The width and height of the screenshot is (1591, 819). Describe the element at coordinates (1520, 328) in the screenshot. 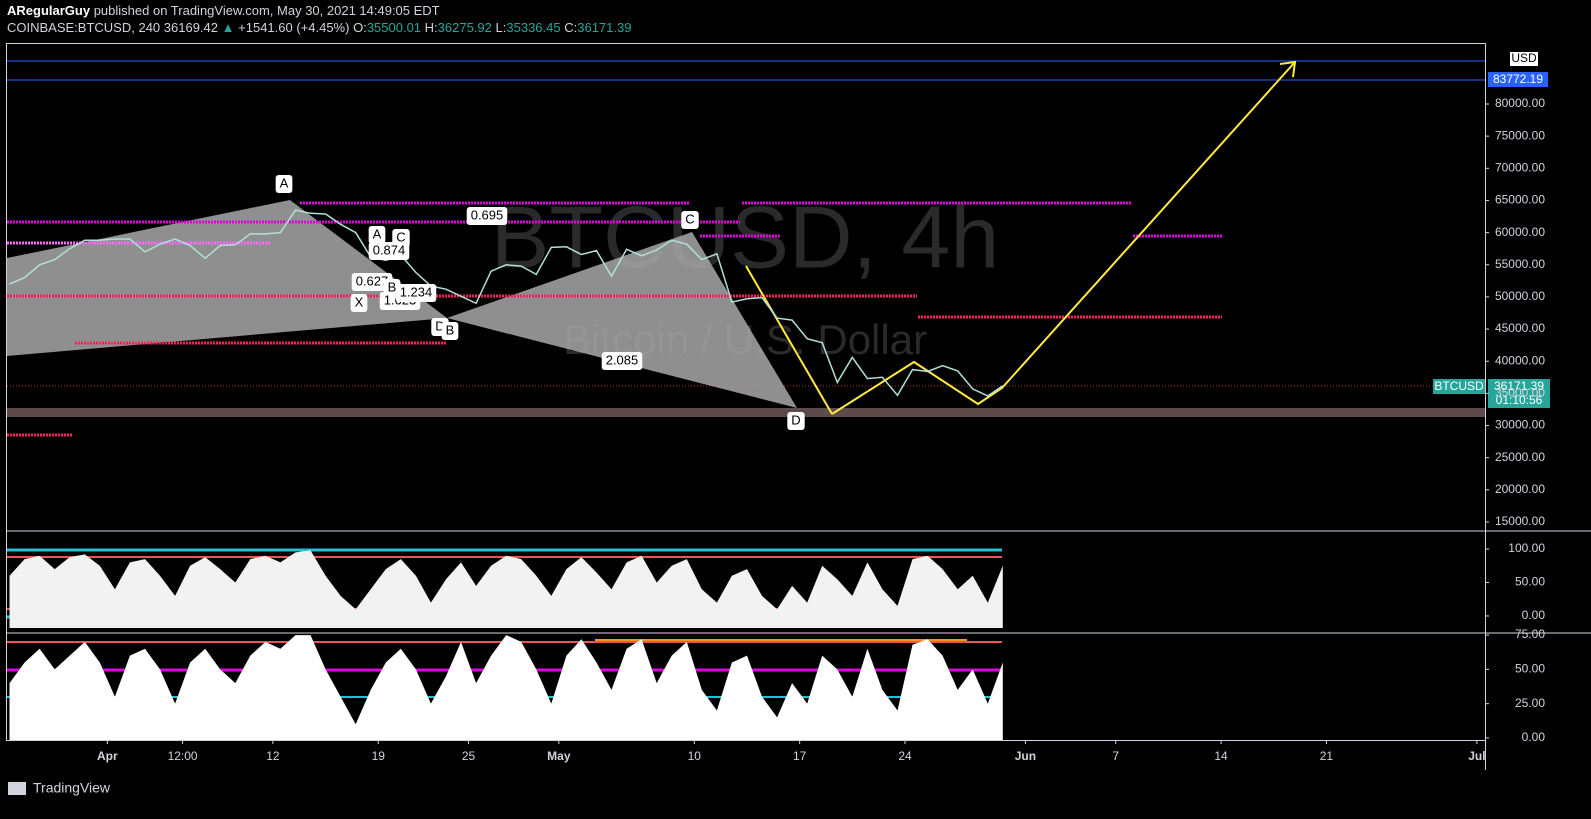

I see `y-tick-label: 45000.00` at that location.